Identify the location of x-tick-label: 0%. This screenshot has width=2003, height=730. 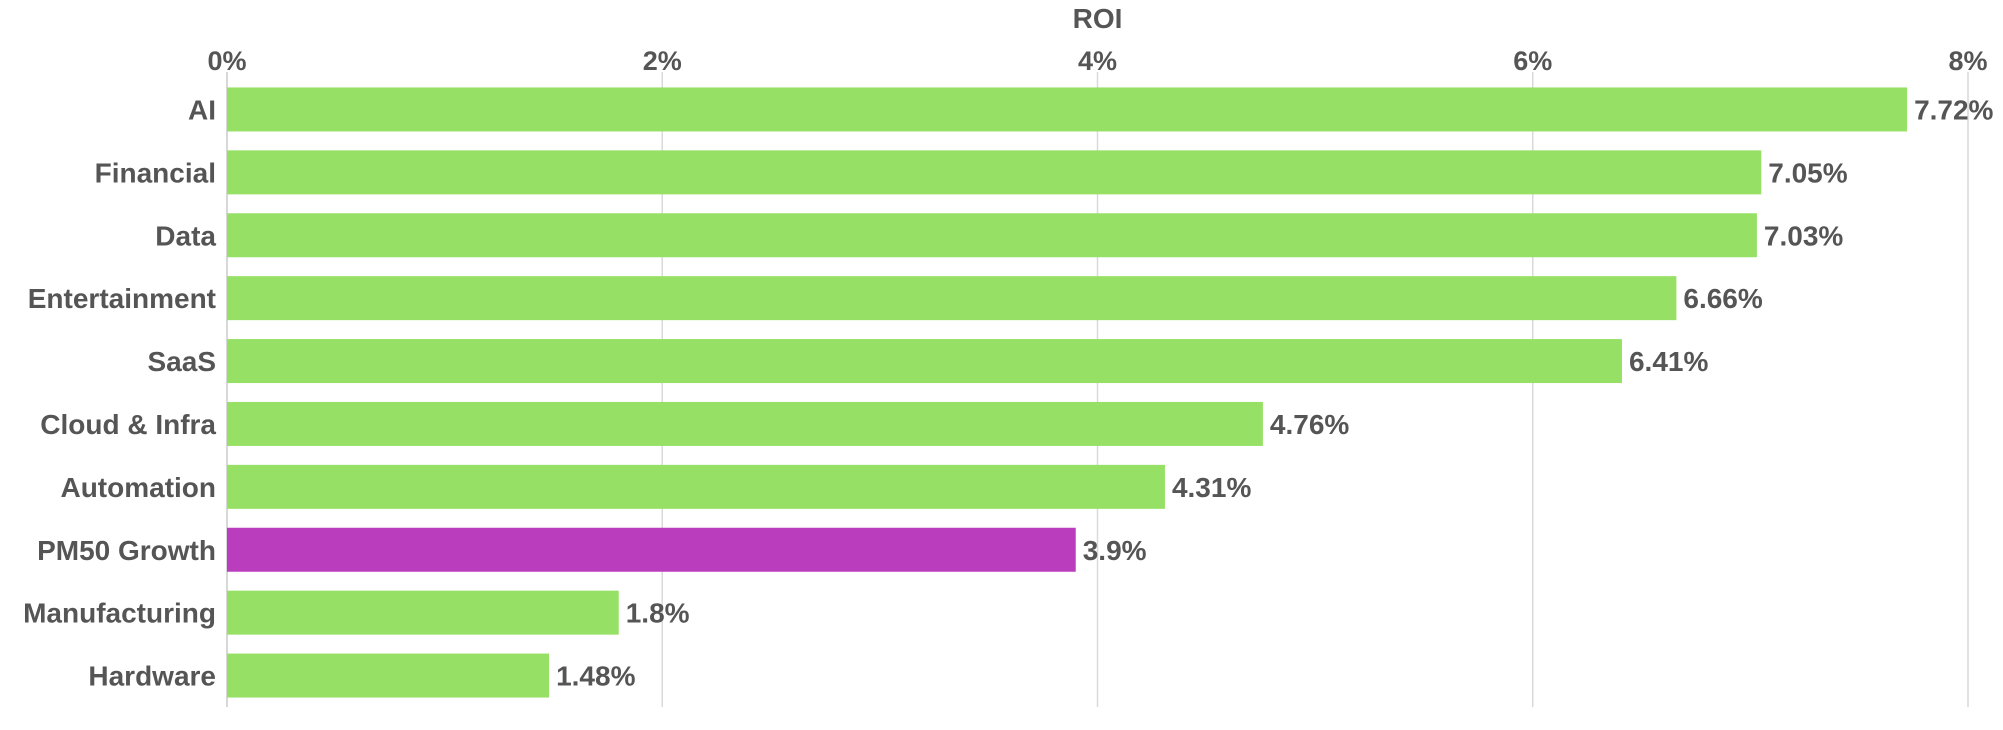
(226, 61).